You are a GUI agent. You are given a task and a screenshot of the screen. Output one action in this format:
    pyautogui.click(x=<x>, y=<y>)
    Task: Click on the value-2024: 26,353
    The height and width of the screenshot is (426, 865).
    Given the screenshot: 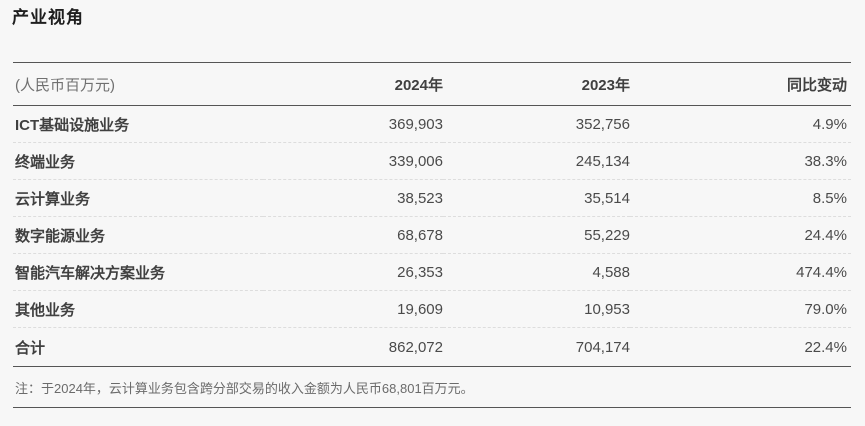 What is the action you would take?
    pyautogui.click(x=353, y=272)
    